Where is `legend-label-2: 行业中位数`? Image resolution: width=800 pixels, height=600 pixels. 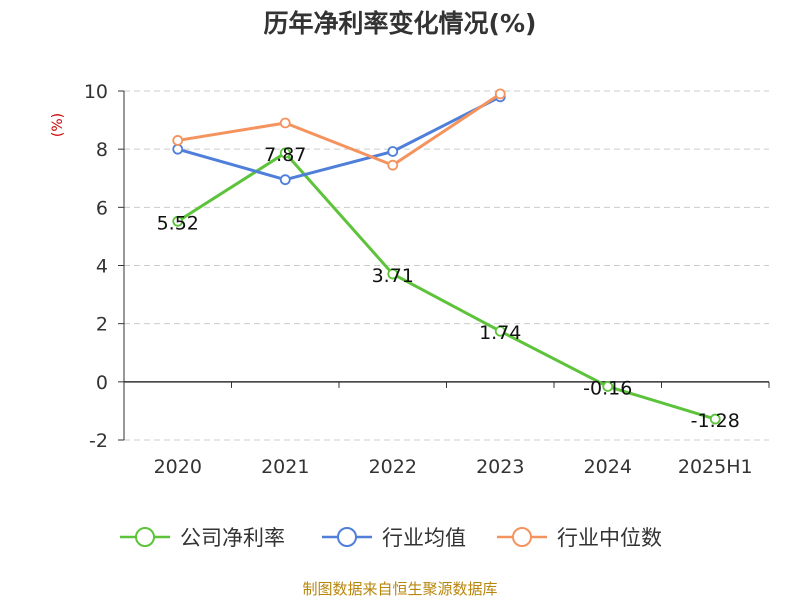 legend-label-2: 行业中位数 is located at coordinates (609, 538).